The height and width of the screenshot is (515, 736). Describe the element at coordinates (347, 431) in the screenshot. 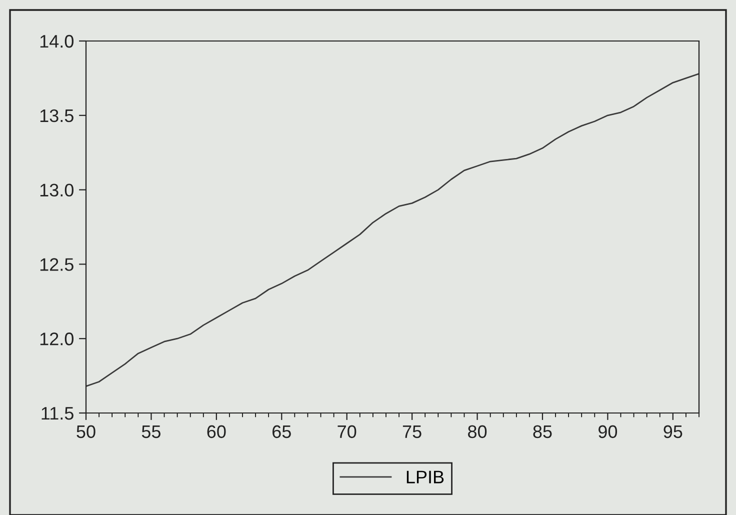

I see `x-tick-label: 70` at that location.